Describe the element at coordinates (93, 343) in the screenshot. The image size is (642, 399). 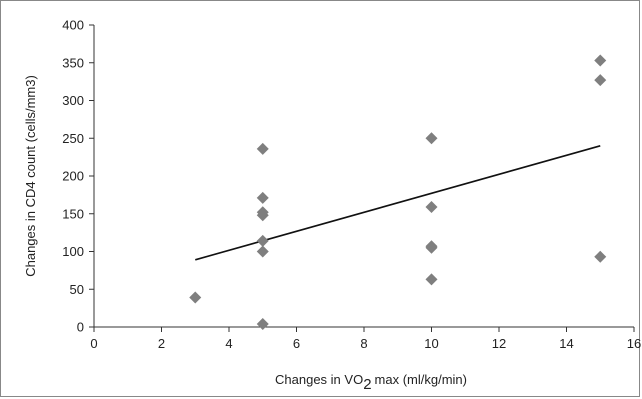
I see `x-tick-label: 0` at that location.